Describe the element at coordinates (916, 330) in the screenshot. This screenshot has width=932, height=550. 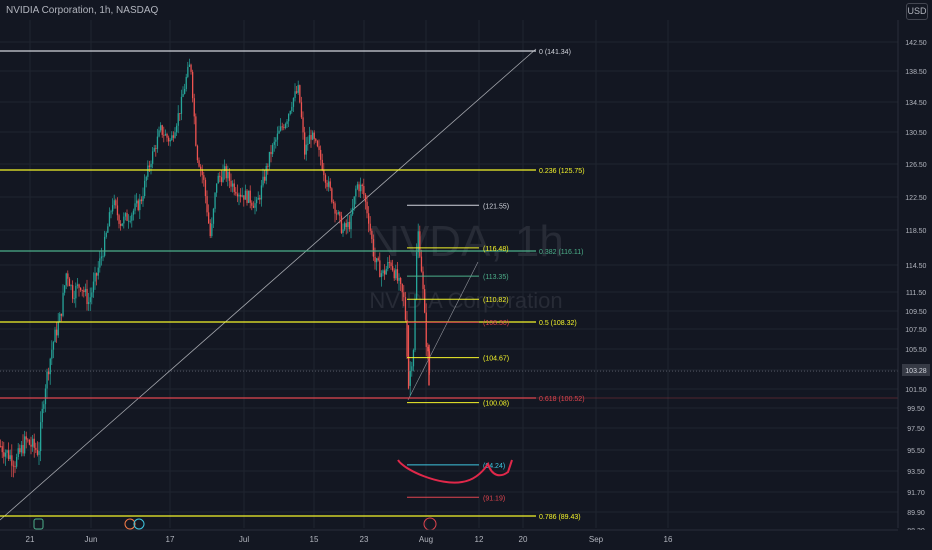
I see `price-tick-label: 107.50` at that location.